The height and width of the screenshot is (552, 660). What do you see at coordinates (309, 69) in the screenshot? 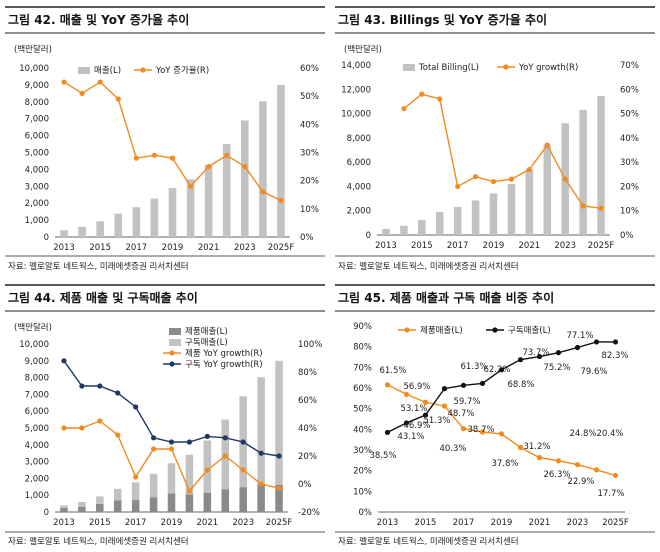
I see `chart1-y-right-tick-label: 60%` at bounding box center [309, 69].